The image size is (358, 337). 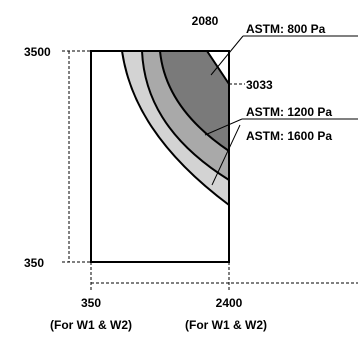 I want to click on curve-1600-boundary, so click(x=175, y=128).